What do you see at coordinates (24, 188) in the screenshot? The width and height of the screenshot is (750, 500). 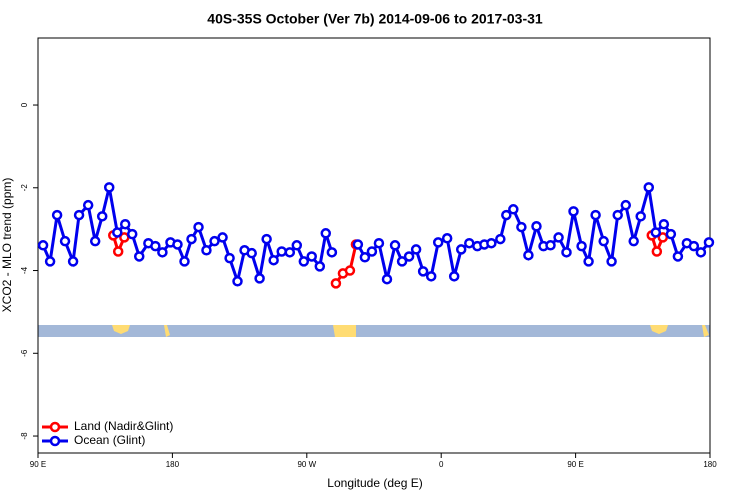 I see `y-tick-label: -2` at bounding box center [24, 188].